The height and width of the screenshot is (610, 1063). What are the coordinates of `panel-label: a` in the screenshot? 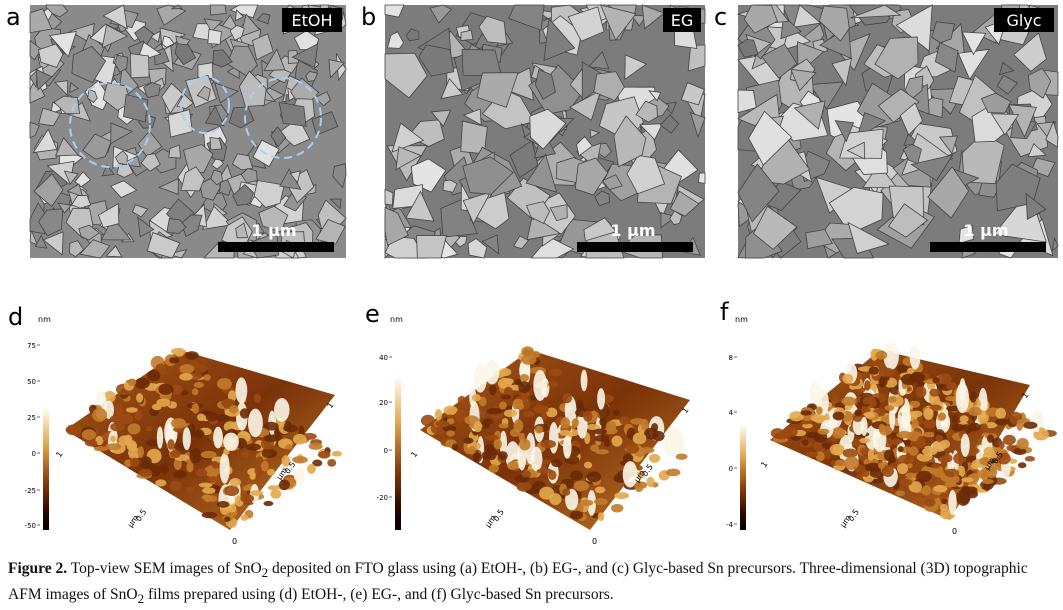 It's located at (13, 17).